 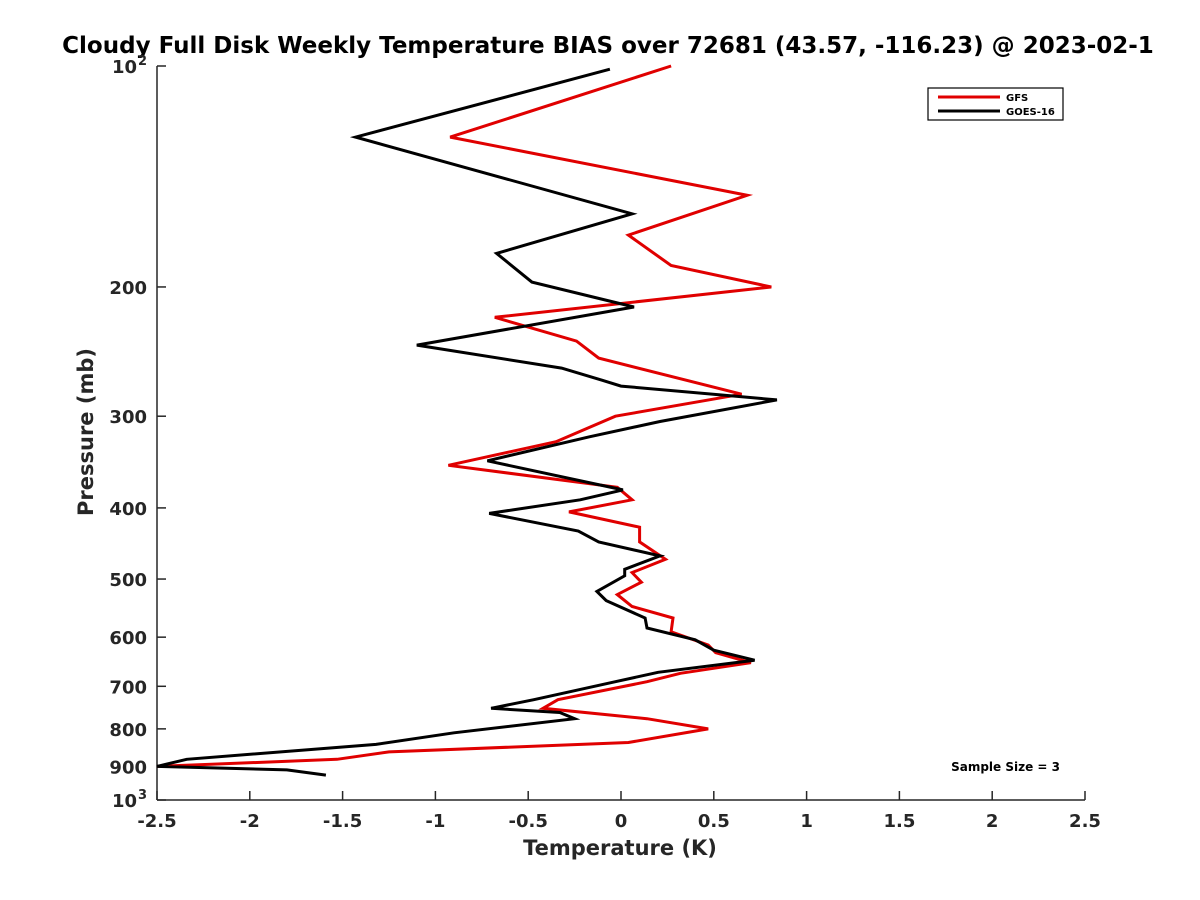 I want to click on y-tick-label: 400, so click(x=128, y=509).